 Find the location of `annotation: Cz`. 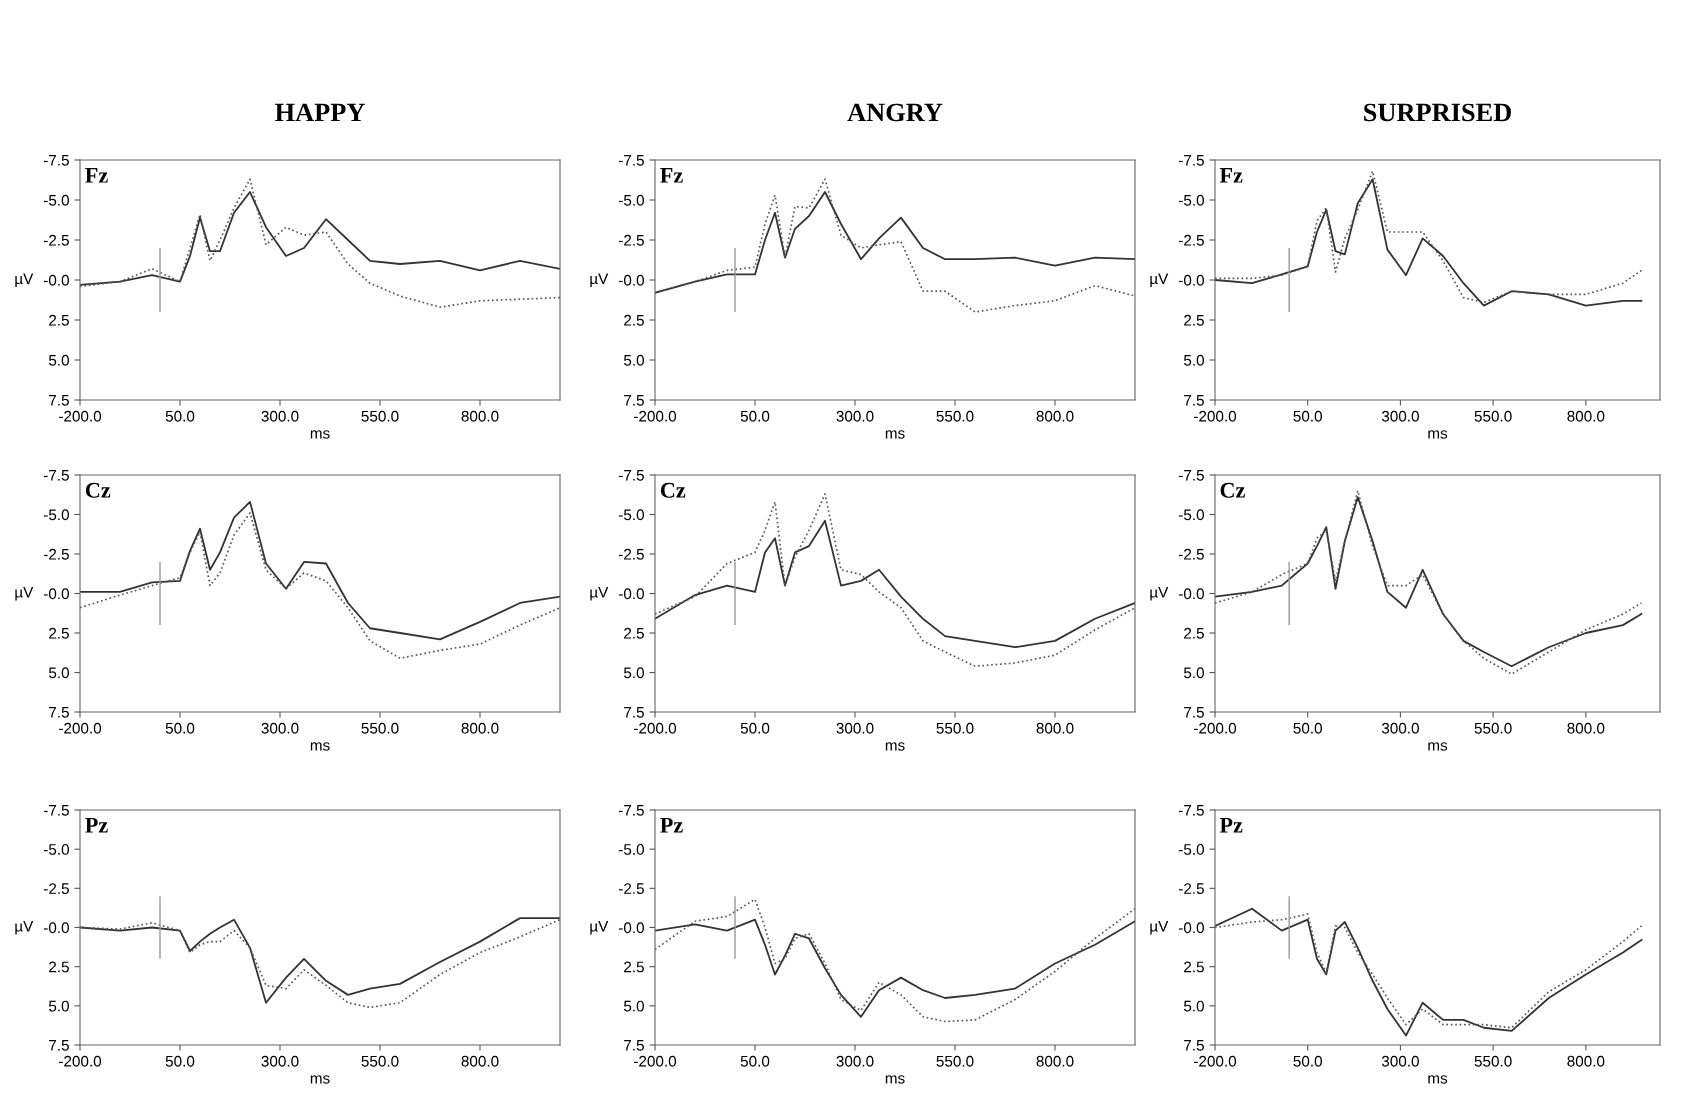

annotation: Cz is located at coordinates (1232, 490).